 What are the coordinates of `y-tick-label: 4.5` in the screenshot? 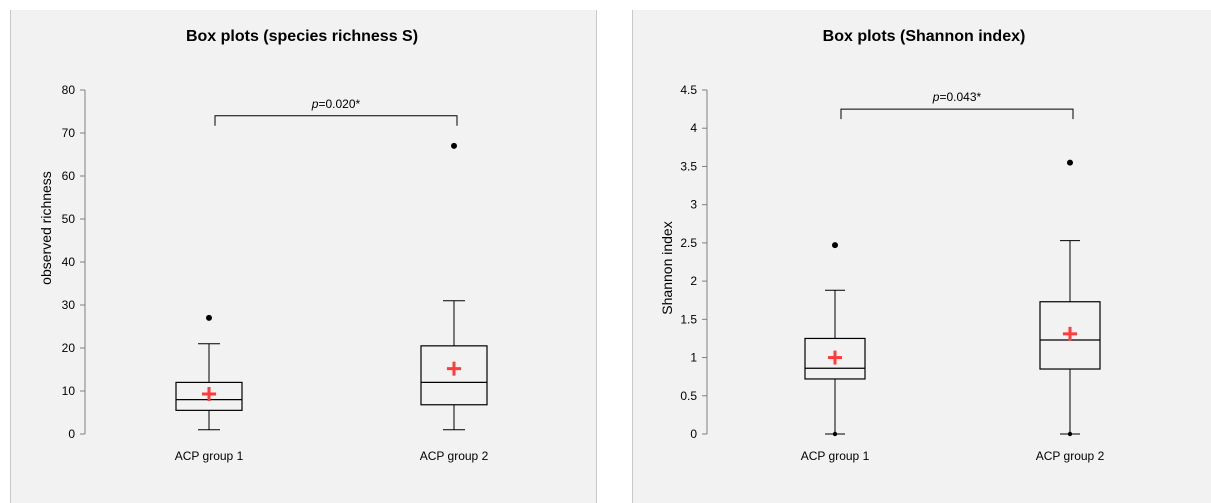 It's located at (688, 90).